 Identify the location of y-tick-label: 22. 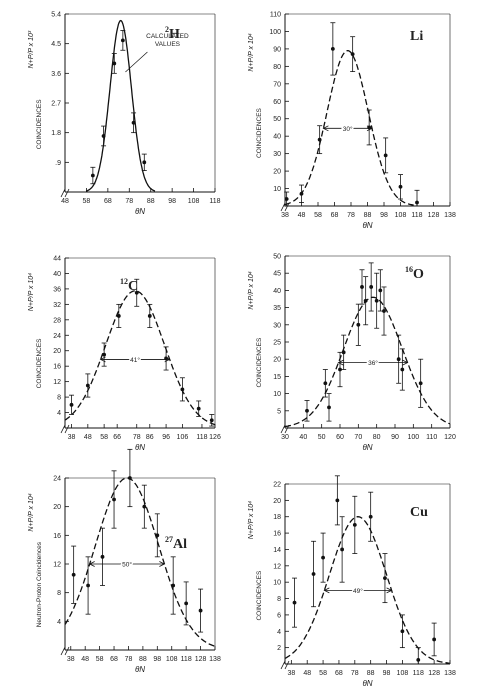
(277, 485).